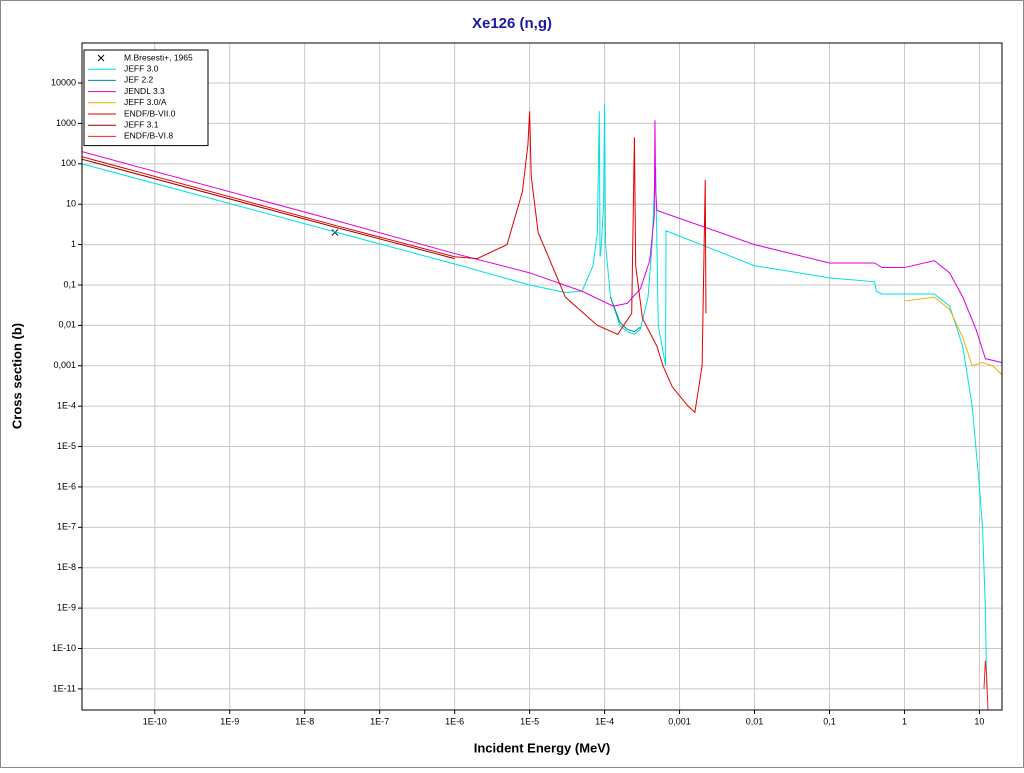 Image resolution: width=1024 pixels, height=773 pixels. I want to click on x-tick-label: 0,01, so click(755, 721).